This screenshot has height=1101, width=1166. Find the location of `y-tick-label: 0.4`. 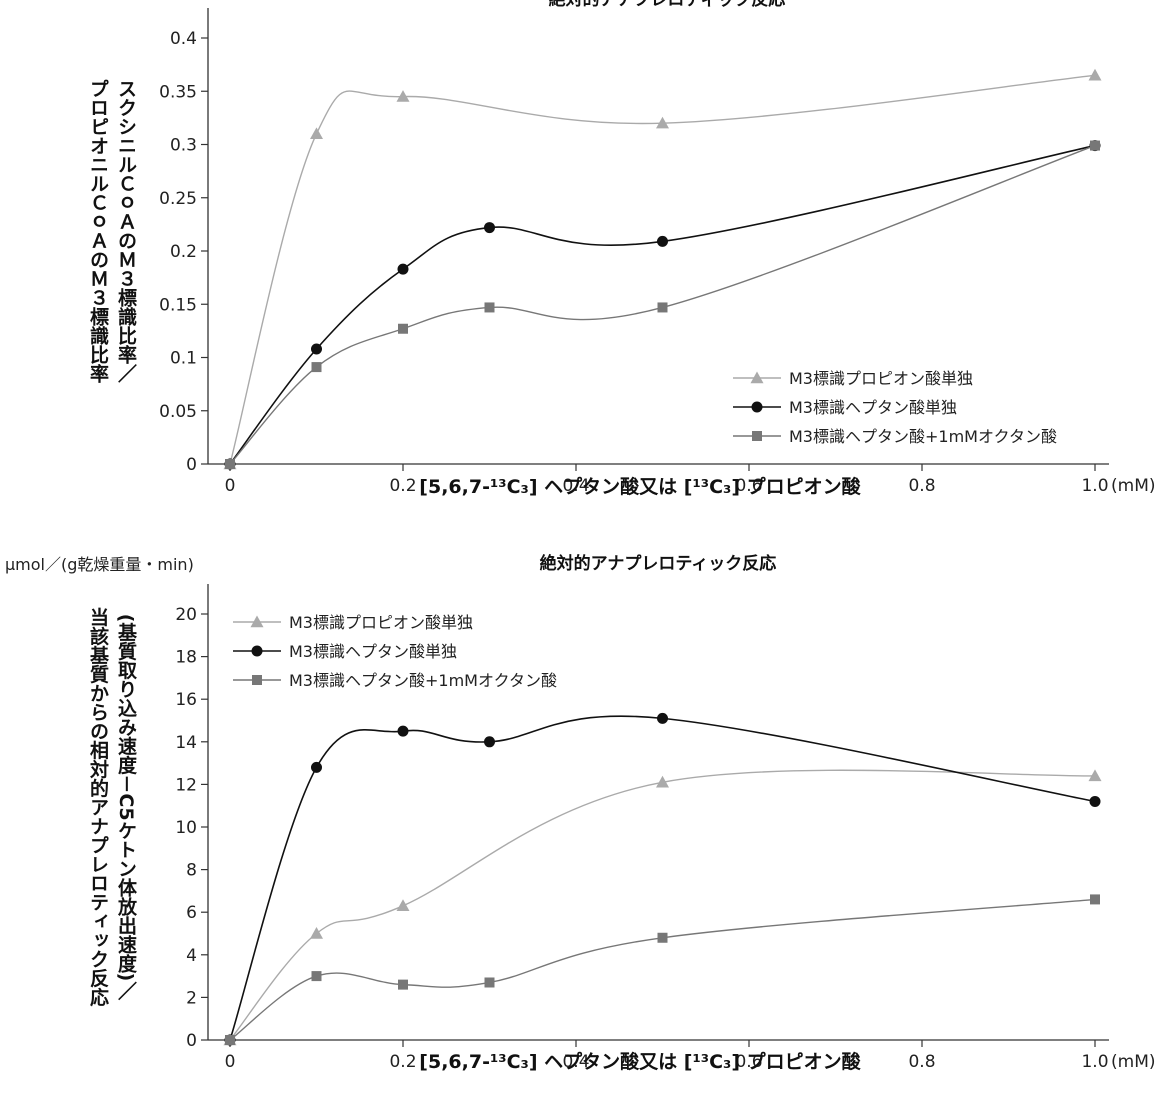

y-tick-label: 0.4 is located at coordinates (183, 39).